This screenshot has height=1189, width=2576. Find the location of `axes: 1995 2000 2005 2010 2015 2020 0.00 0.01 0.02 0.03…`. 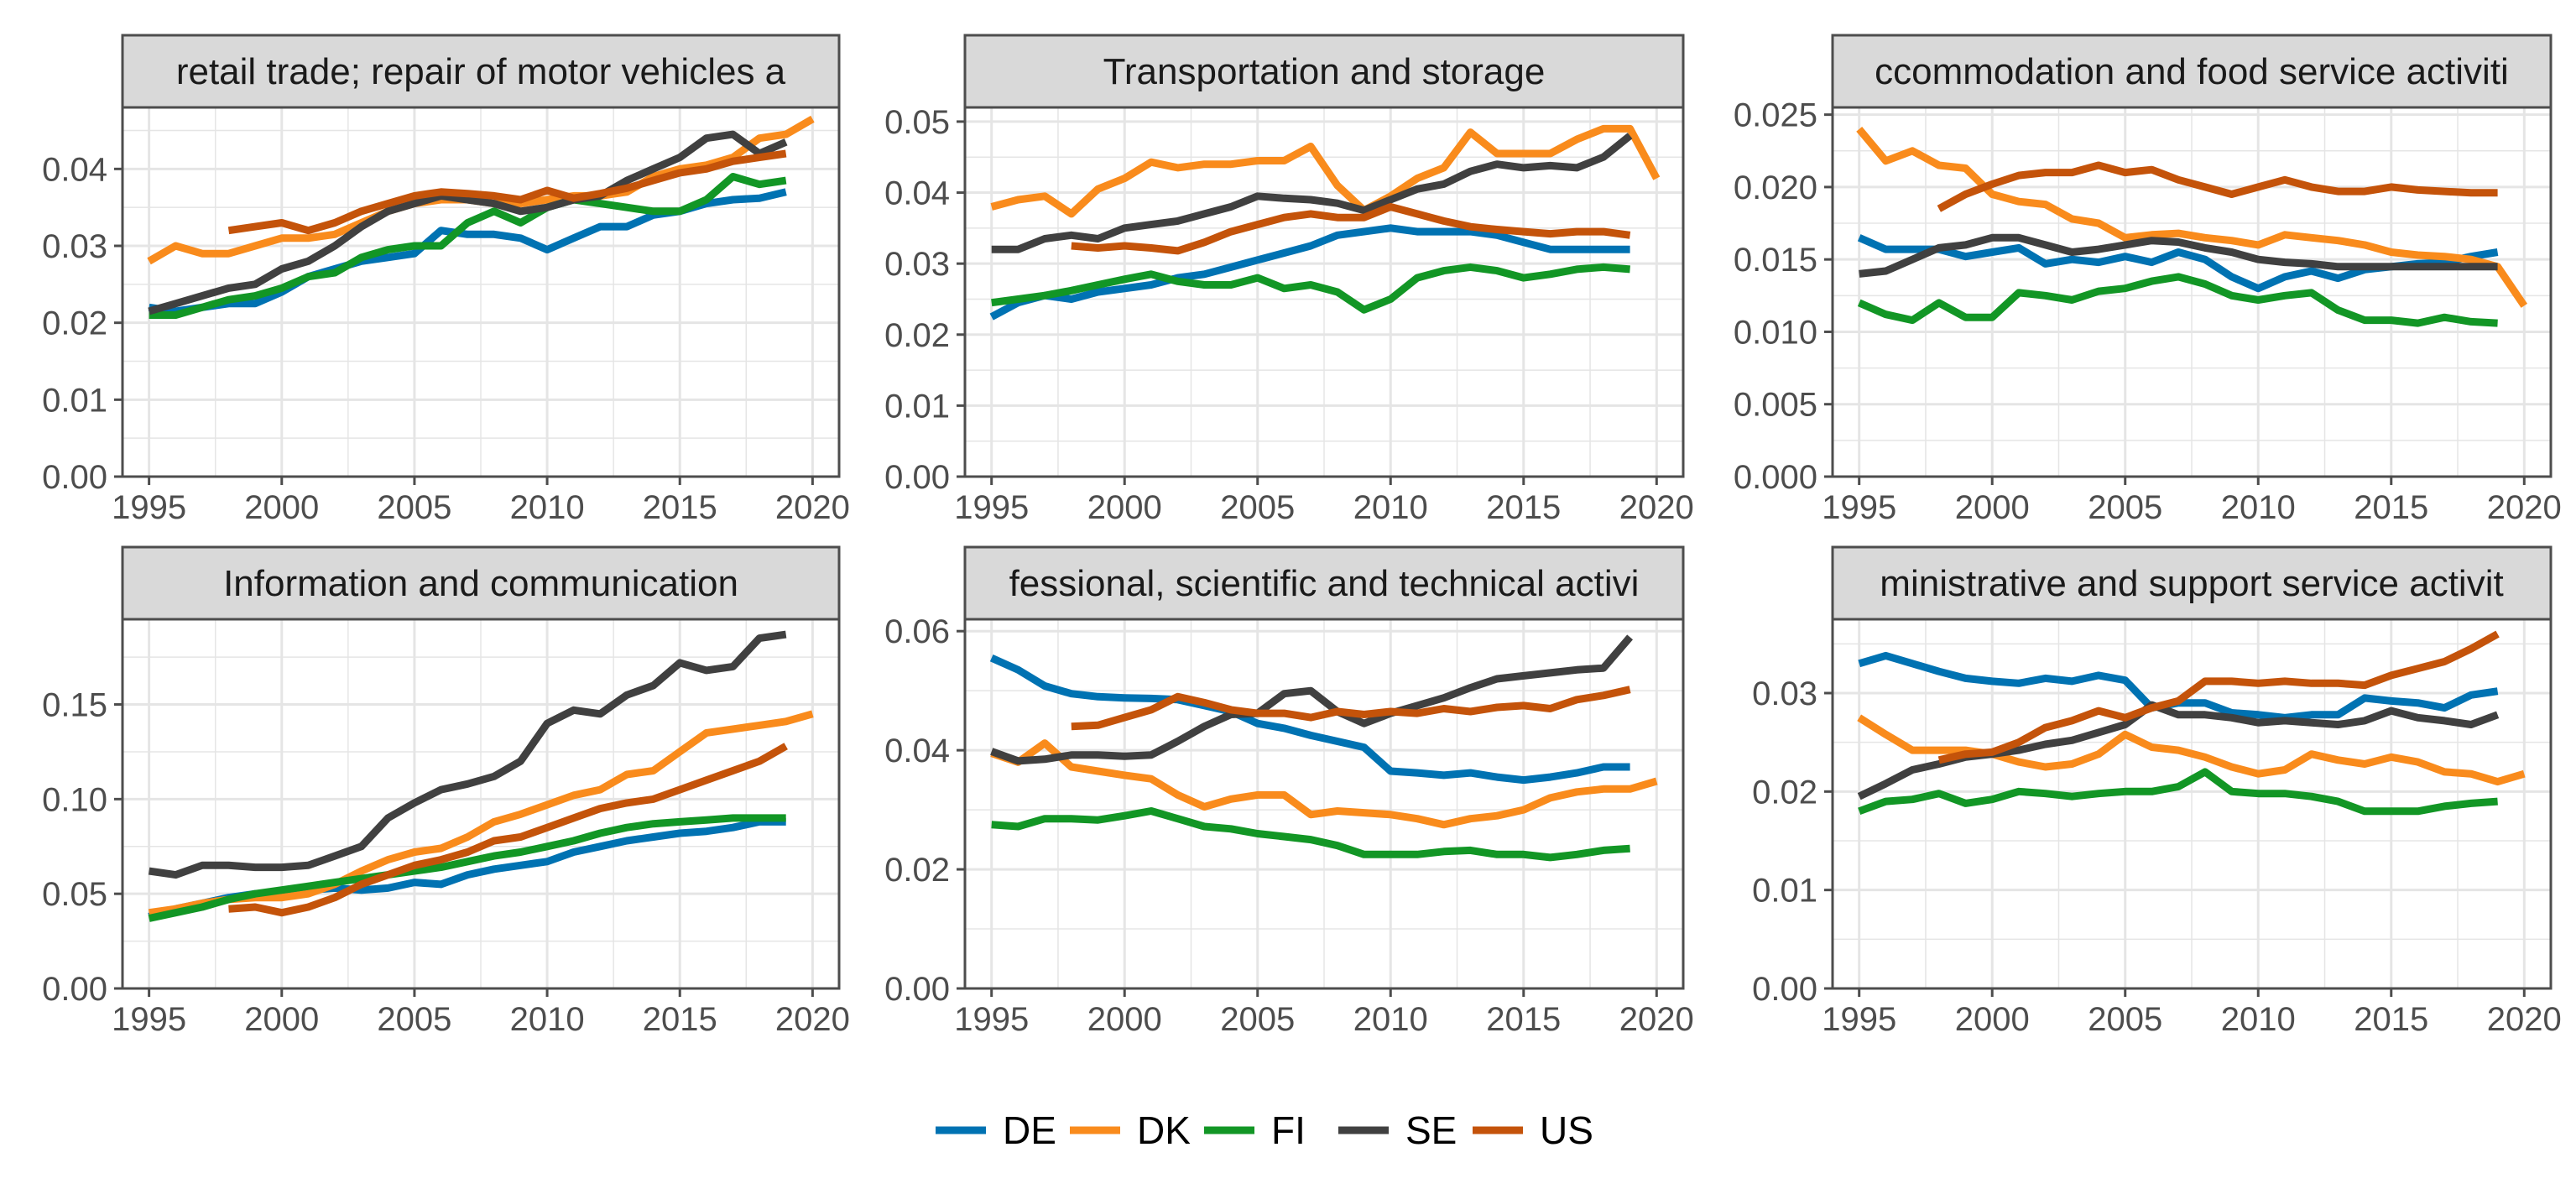

axes: 1995 2000 2005 2010 2015 2020 0.00 0.01 0.02 0.03… is located at coordinates (446, 338).